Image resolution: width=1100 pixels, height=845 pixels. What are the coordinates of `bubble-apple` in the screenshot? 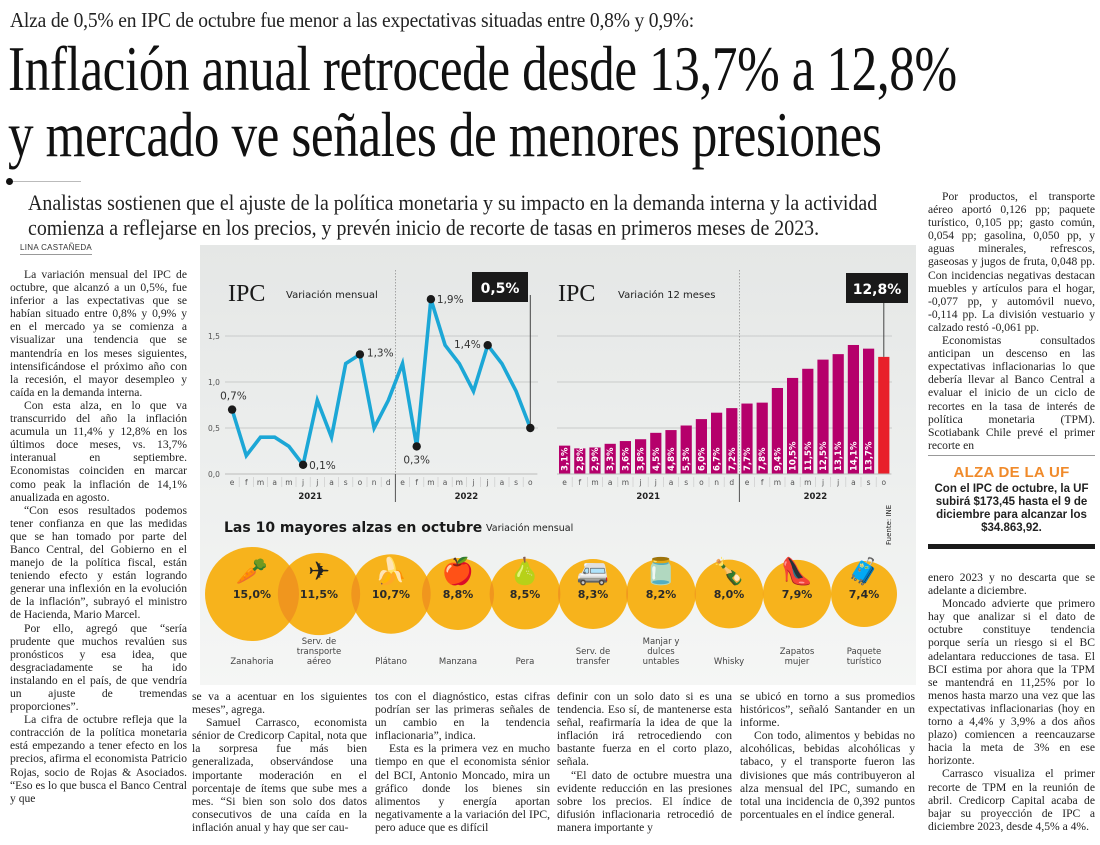 It's located at (458, 594).